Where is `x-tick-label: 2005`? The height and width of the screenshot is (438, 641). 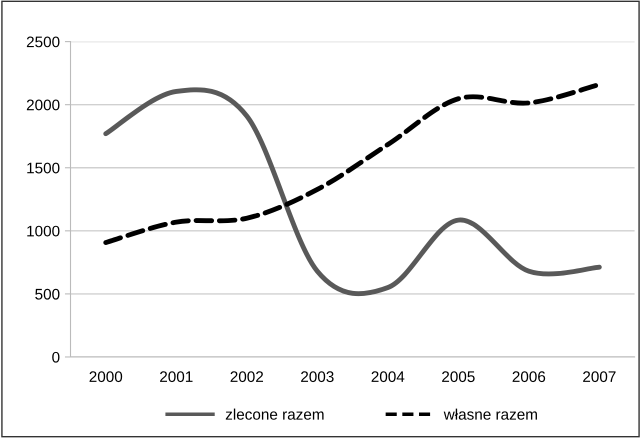 x-tick-label: 2005 is located at coordinates (458, 376).